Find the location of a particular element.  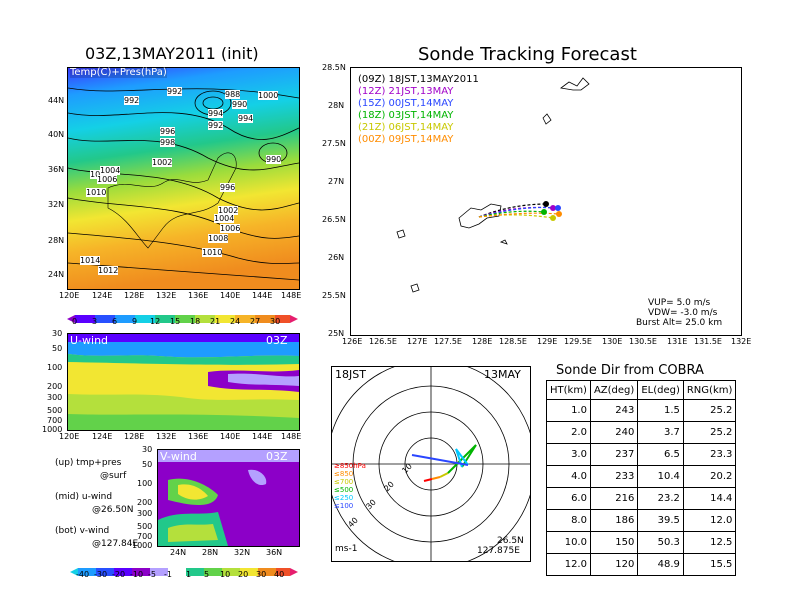

isobar-label: 994 is located at coordinates (246, 118).